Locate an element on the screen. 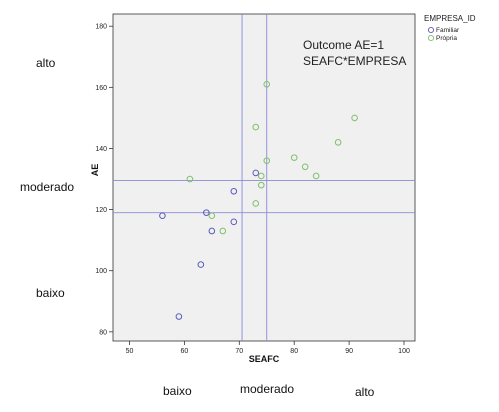 The image size is (499, 412). x-tick-label: 60 is located at coordinates (184, 351).